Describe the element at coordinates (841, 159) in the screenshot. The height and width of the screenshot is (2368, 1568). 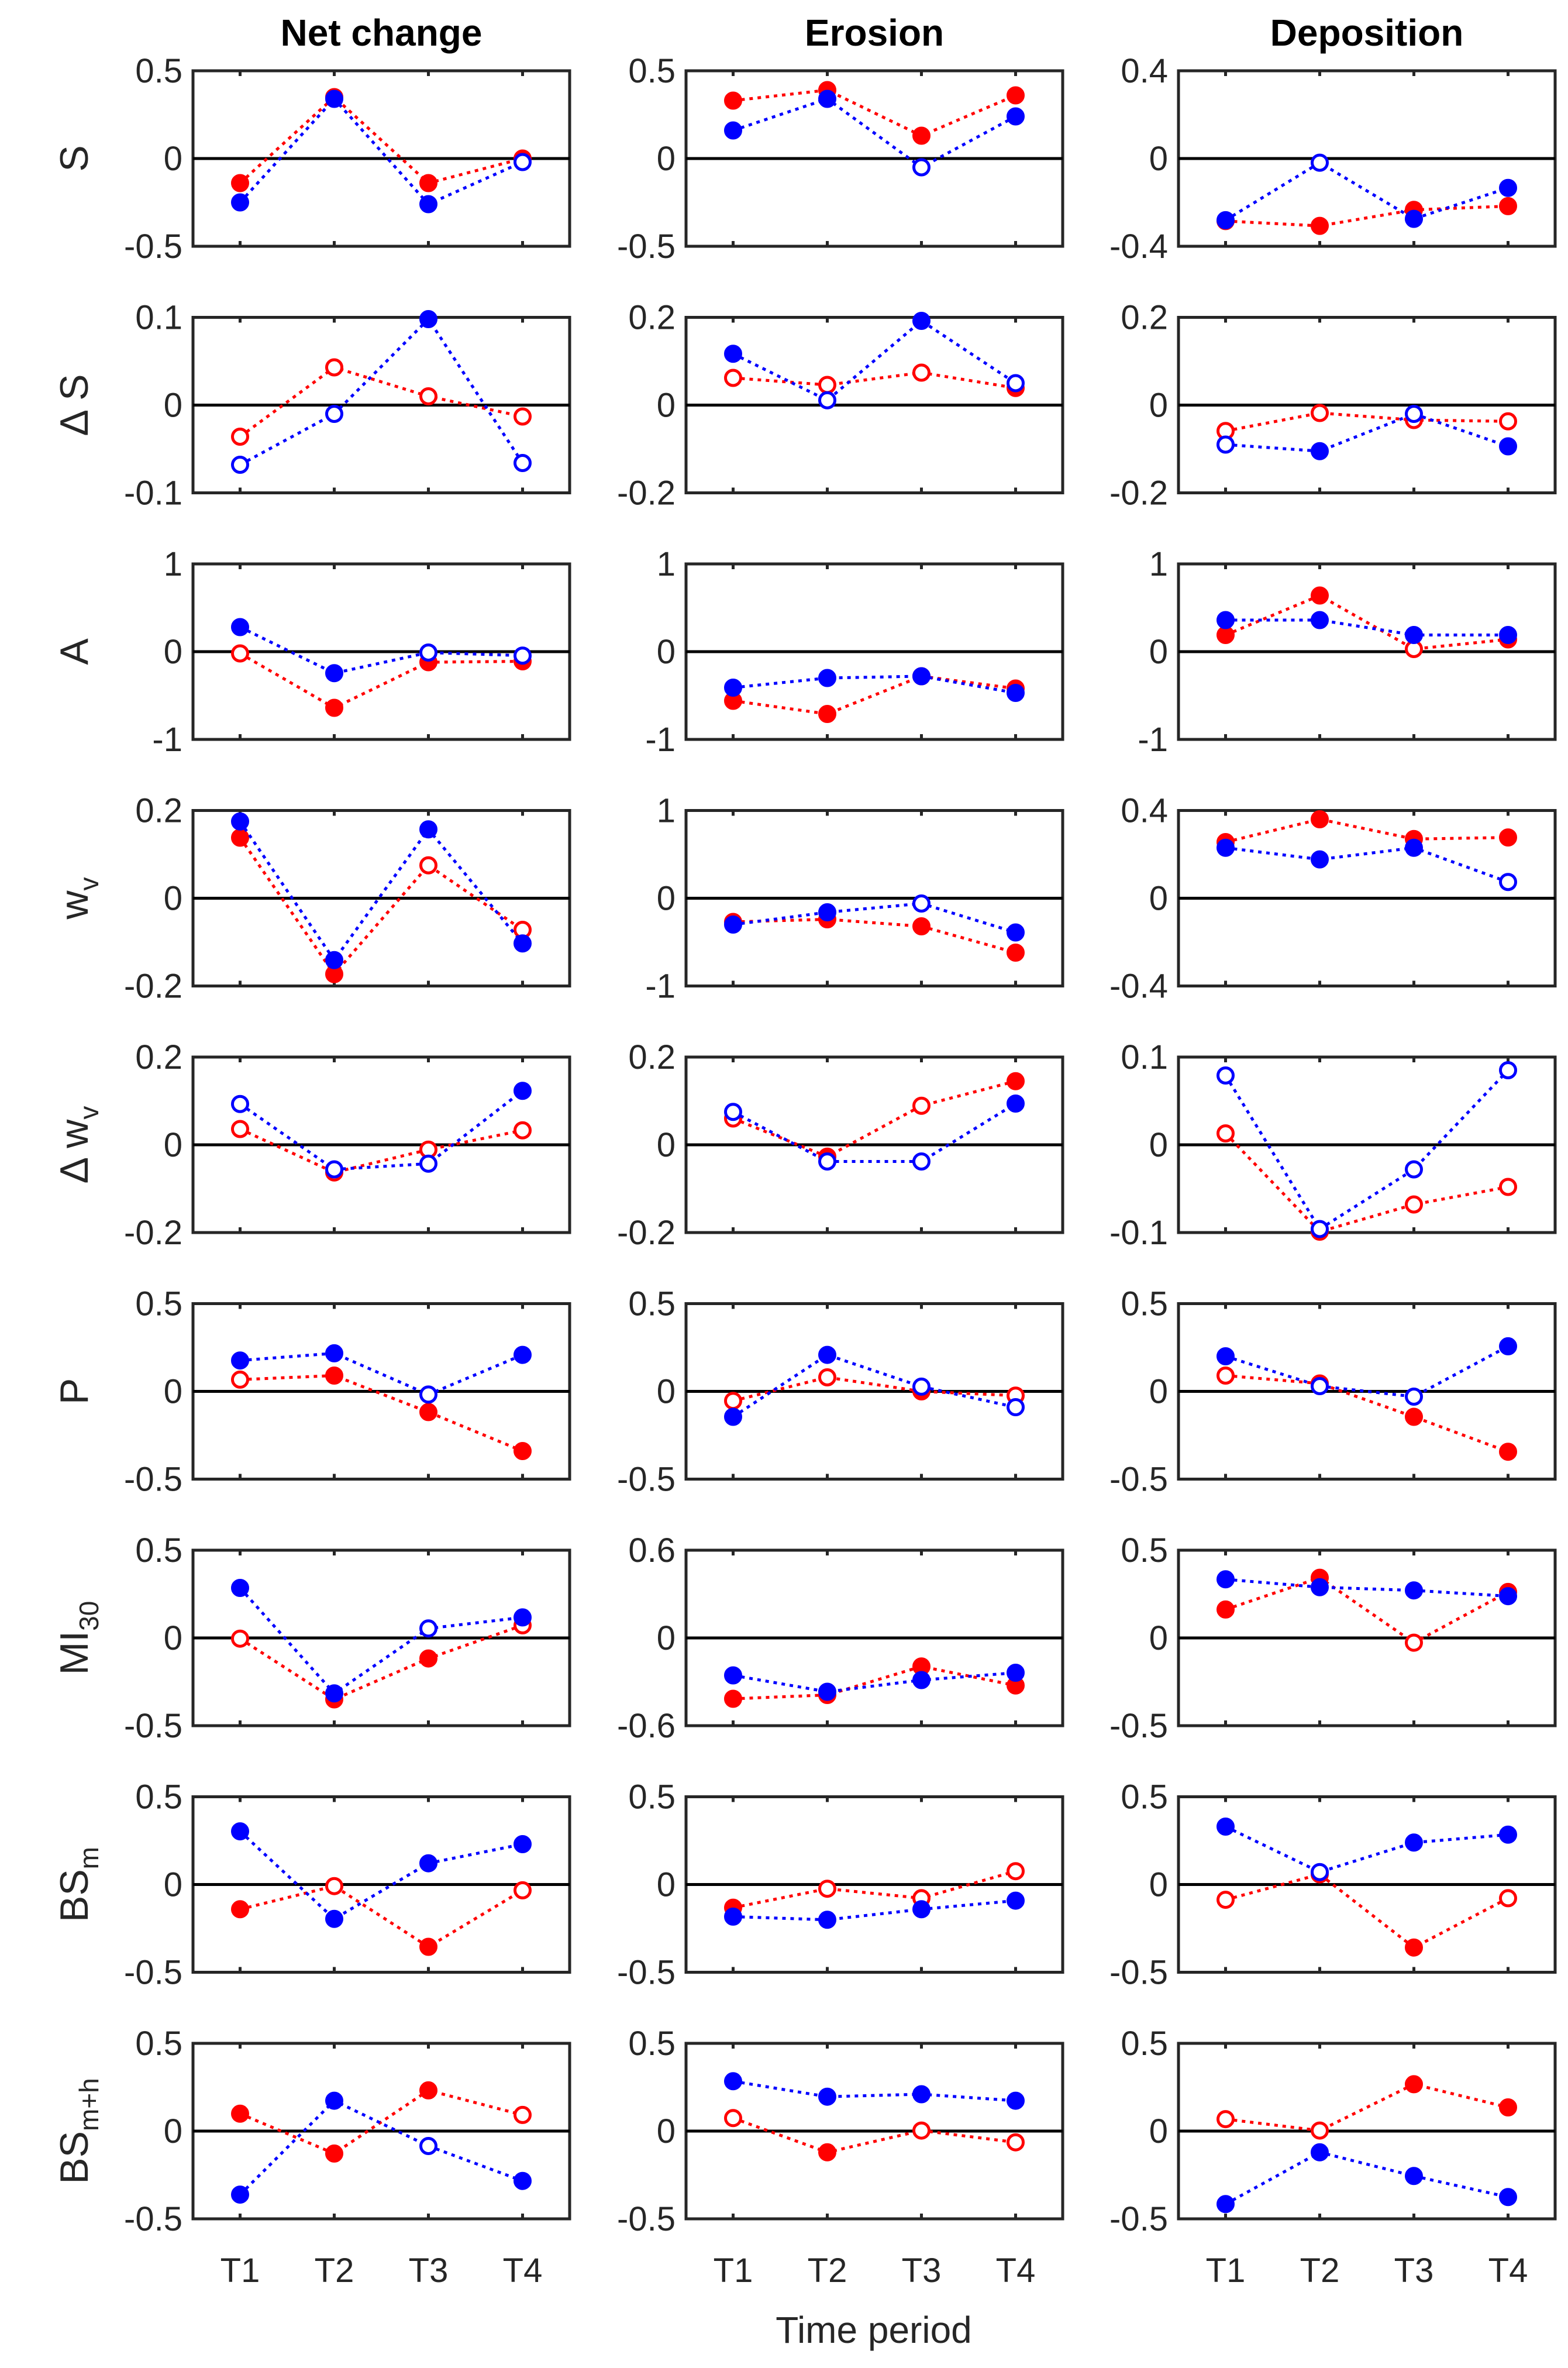
I see `panel-erosion-row-1: 0.5 0 -0.5` at that location.